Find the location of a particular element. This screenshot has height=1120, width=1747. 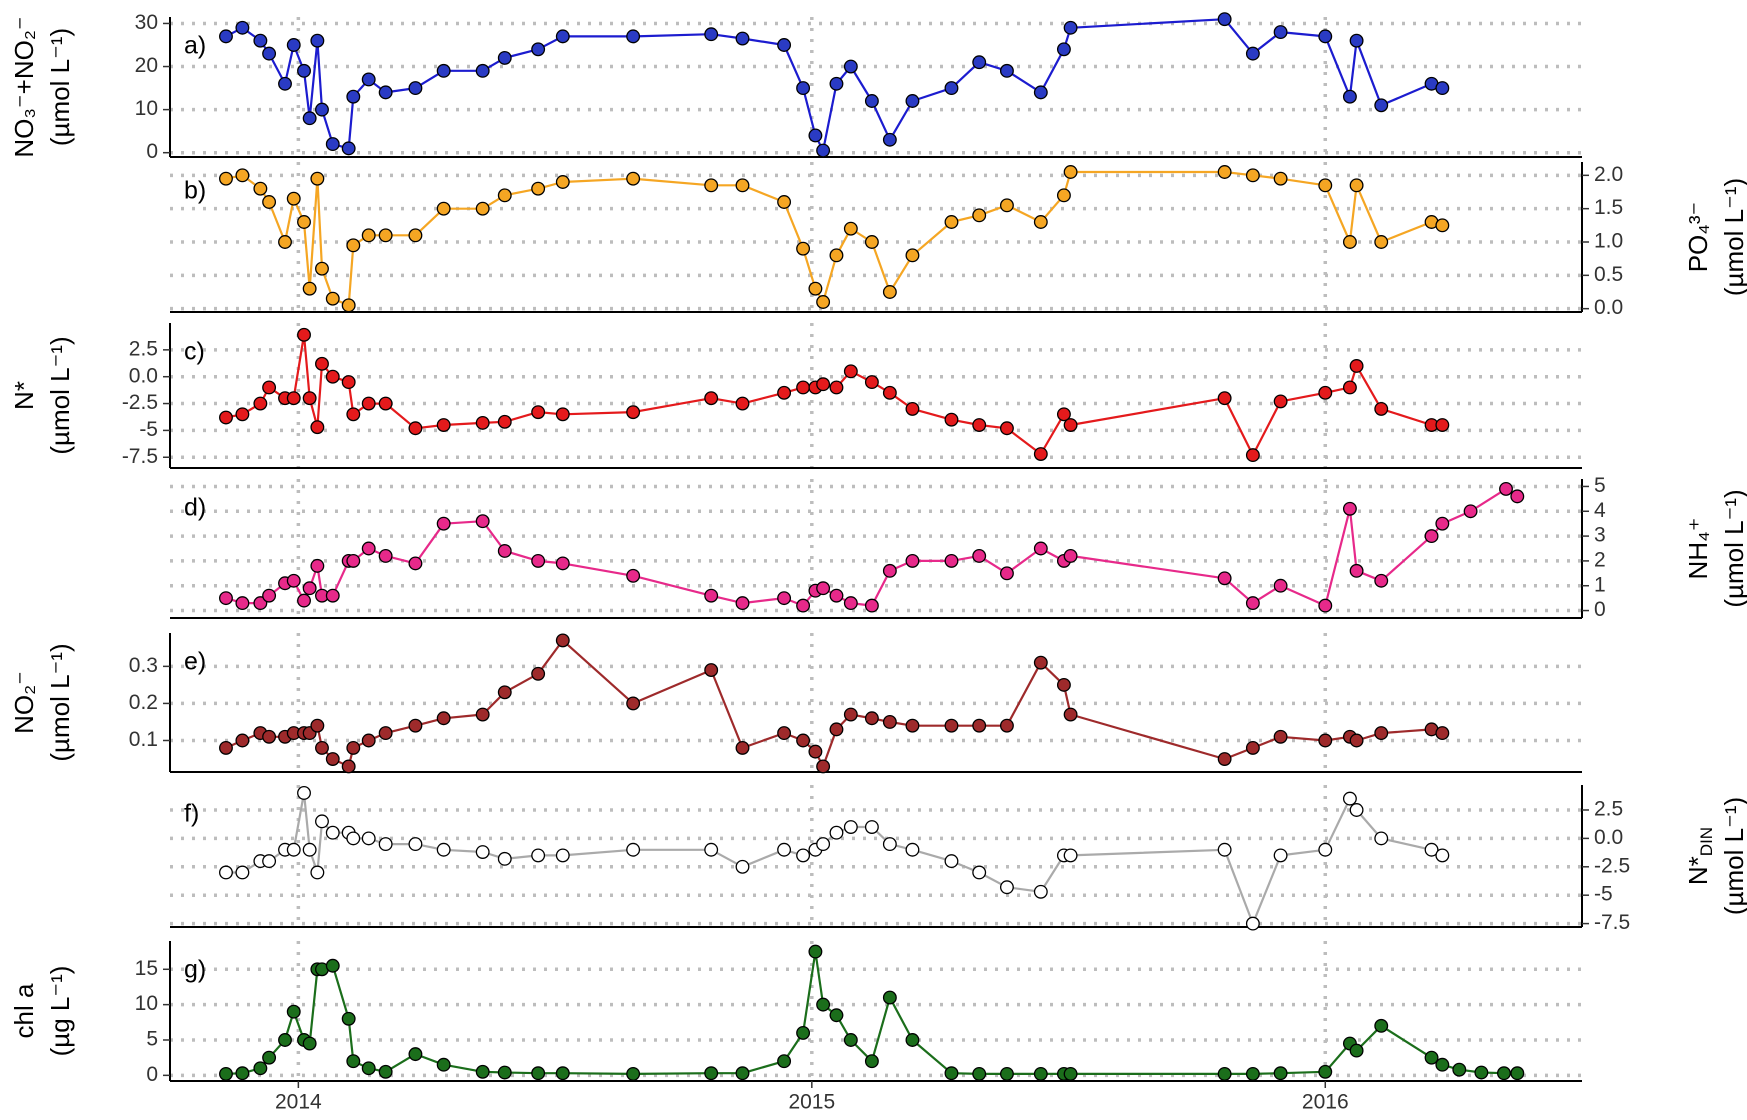

y-axis-label: (µmol L⁻¹) is located at coordinates (1733, 856).